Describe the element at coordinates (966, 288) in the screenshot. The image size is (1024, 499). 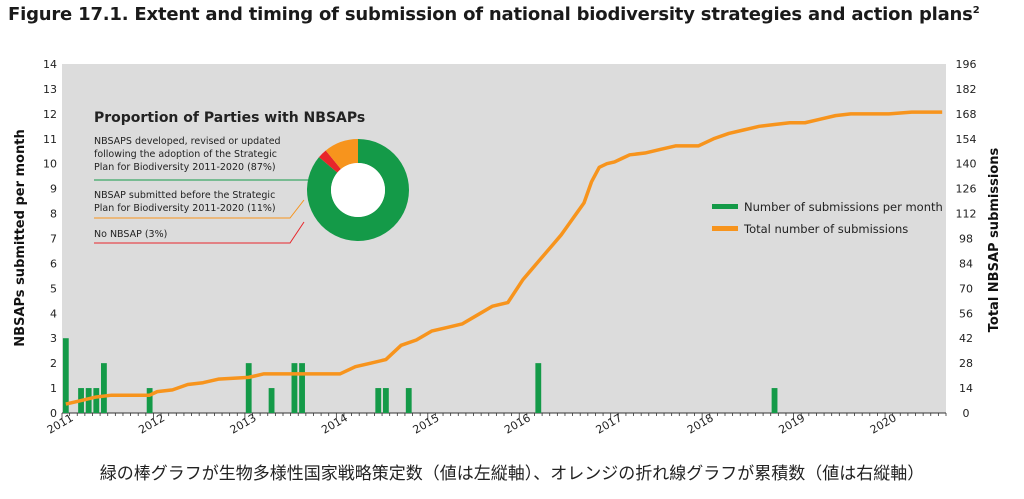
I see `right-tick-label: 70` at that location.